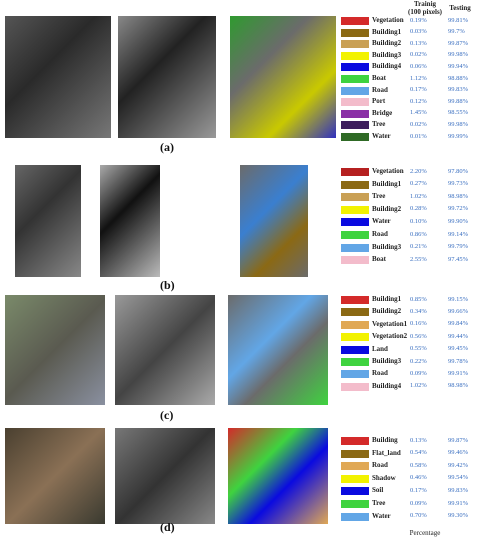 The image size is (477, 550). Describe the element at coordinates (458, 66) in the screenshot. I see `testing-value: 99.94%` at that location.